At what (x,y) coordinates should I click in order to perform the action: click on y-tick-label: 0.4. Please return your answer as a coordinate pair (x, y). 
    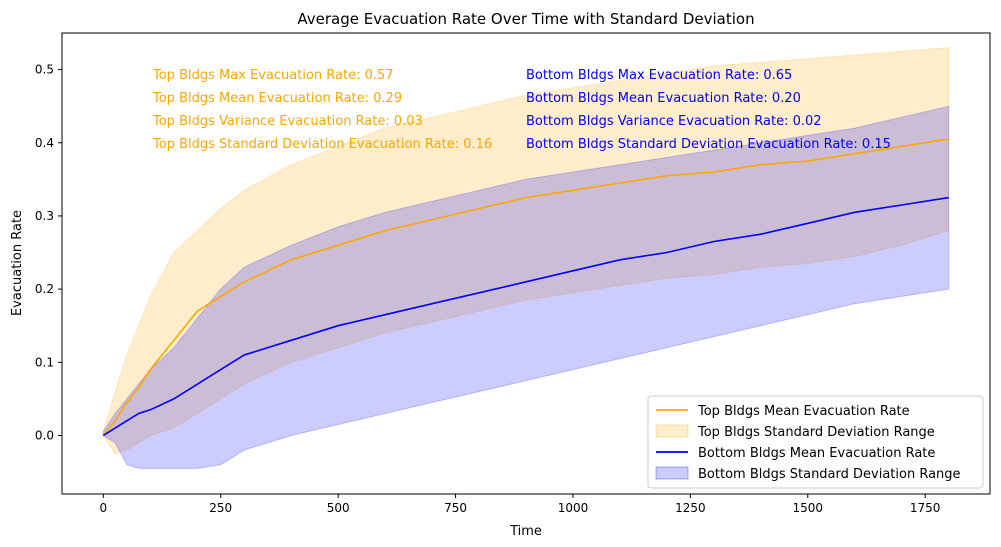
    Looking at the image, I should click on (44, 143).